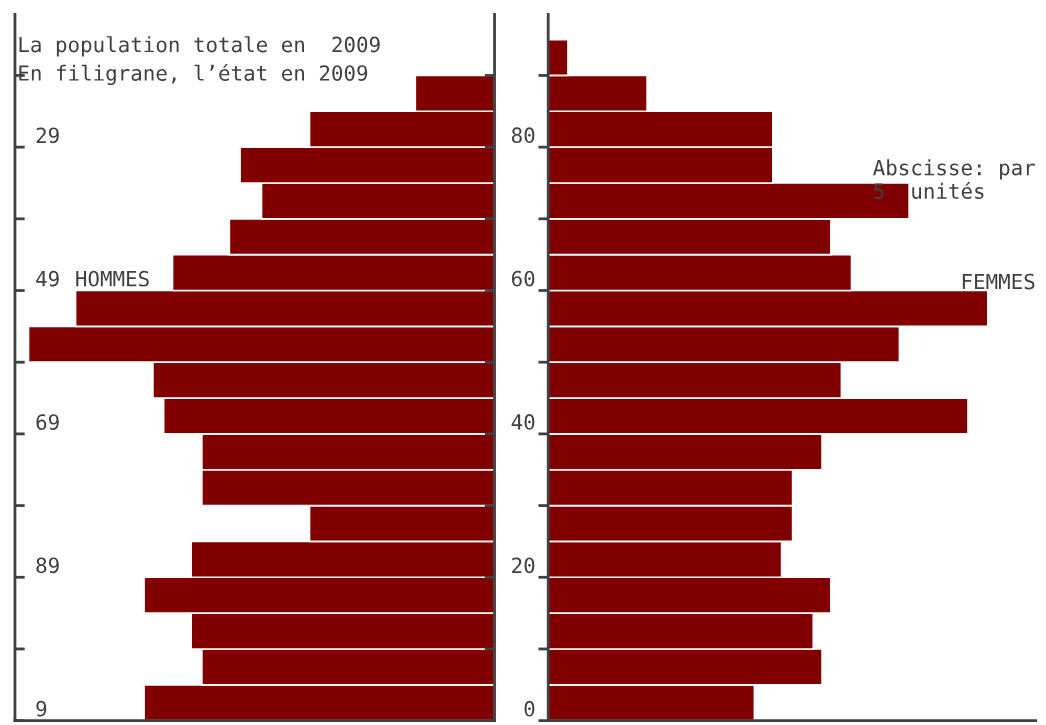 The image size is (1046, 725). I want to click on annotation: 89, so click(47, 565).